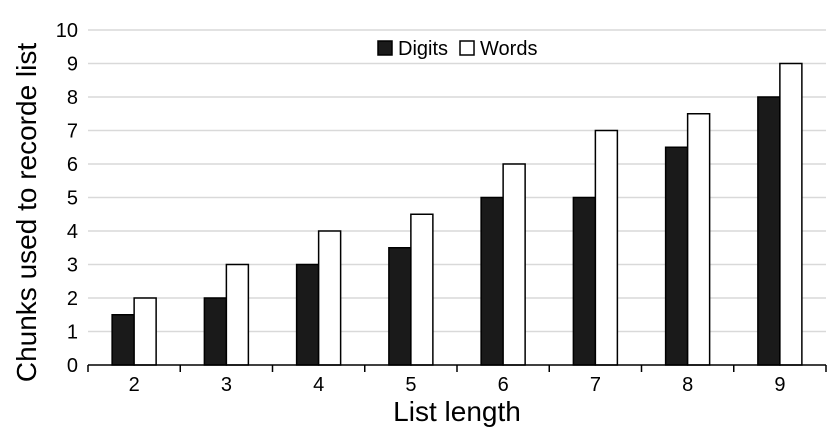  Describe the element at coordinates (457, 49) in the screenshot. I see `legend: Digits Words` at that location.